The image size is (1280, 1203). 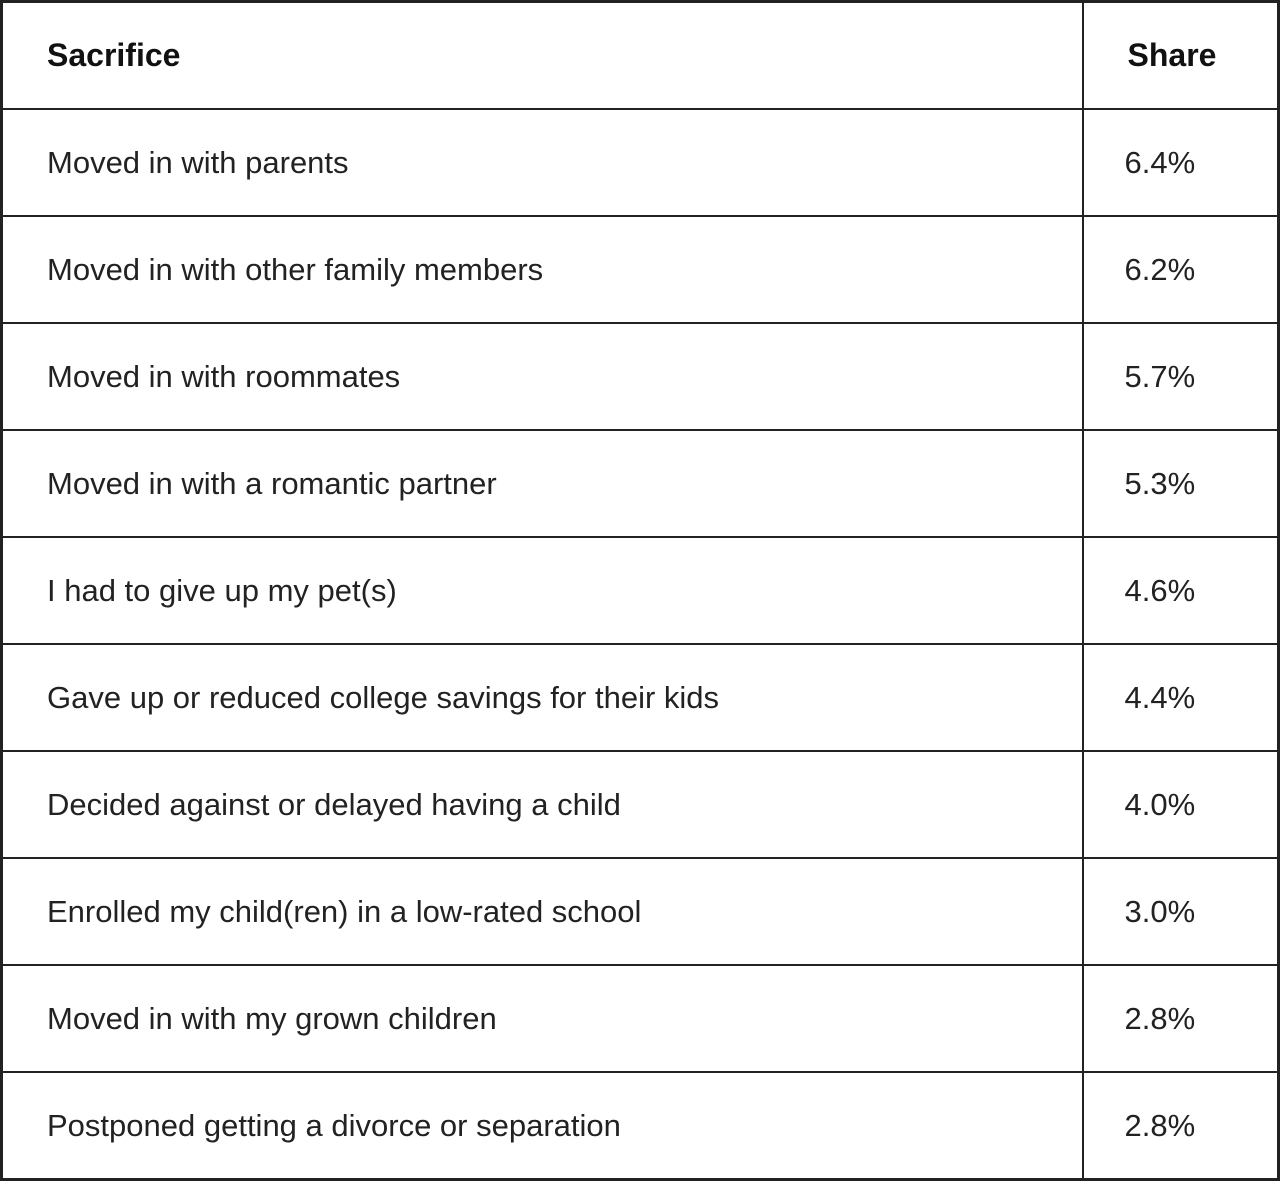 I want to click on sacrifice-cell: Moved in with parents, so click(x=542, y=162).